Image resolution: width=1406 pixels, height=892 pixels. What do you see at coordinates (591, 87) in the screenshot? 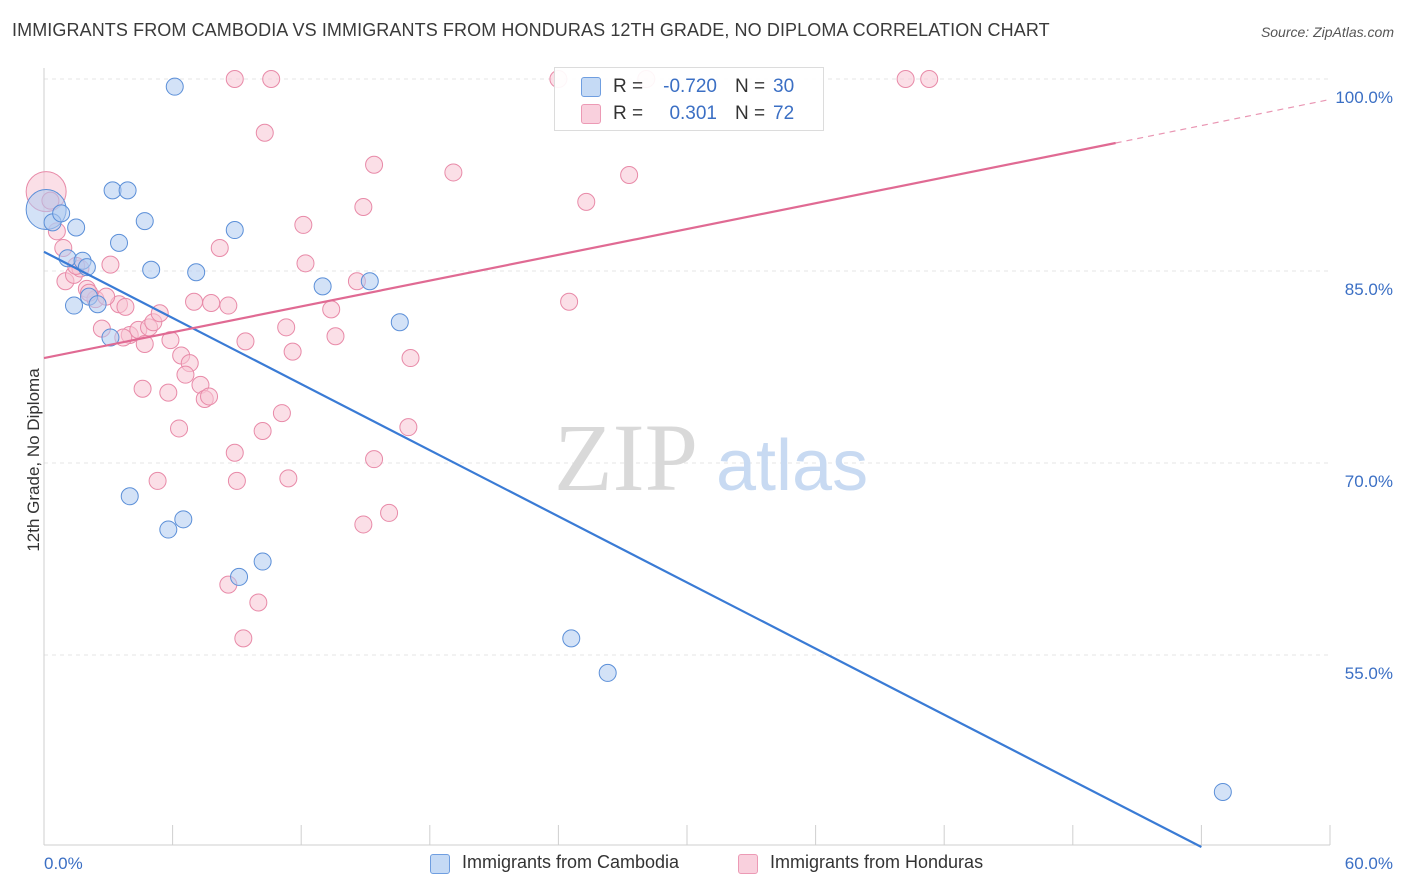
I see `legend-swatch-cambodia` at bounding box center [591, 87].